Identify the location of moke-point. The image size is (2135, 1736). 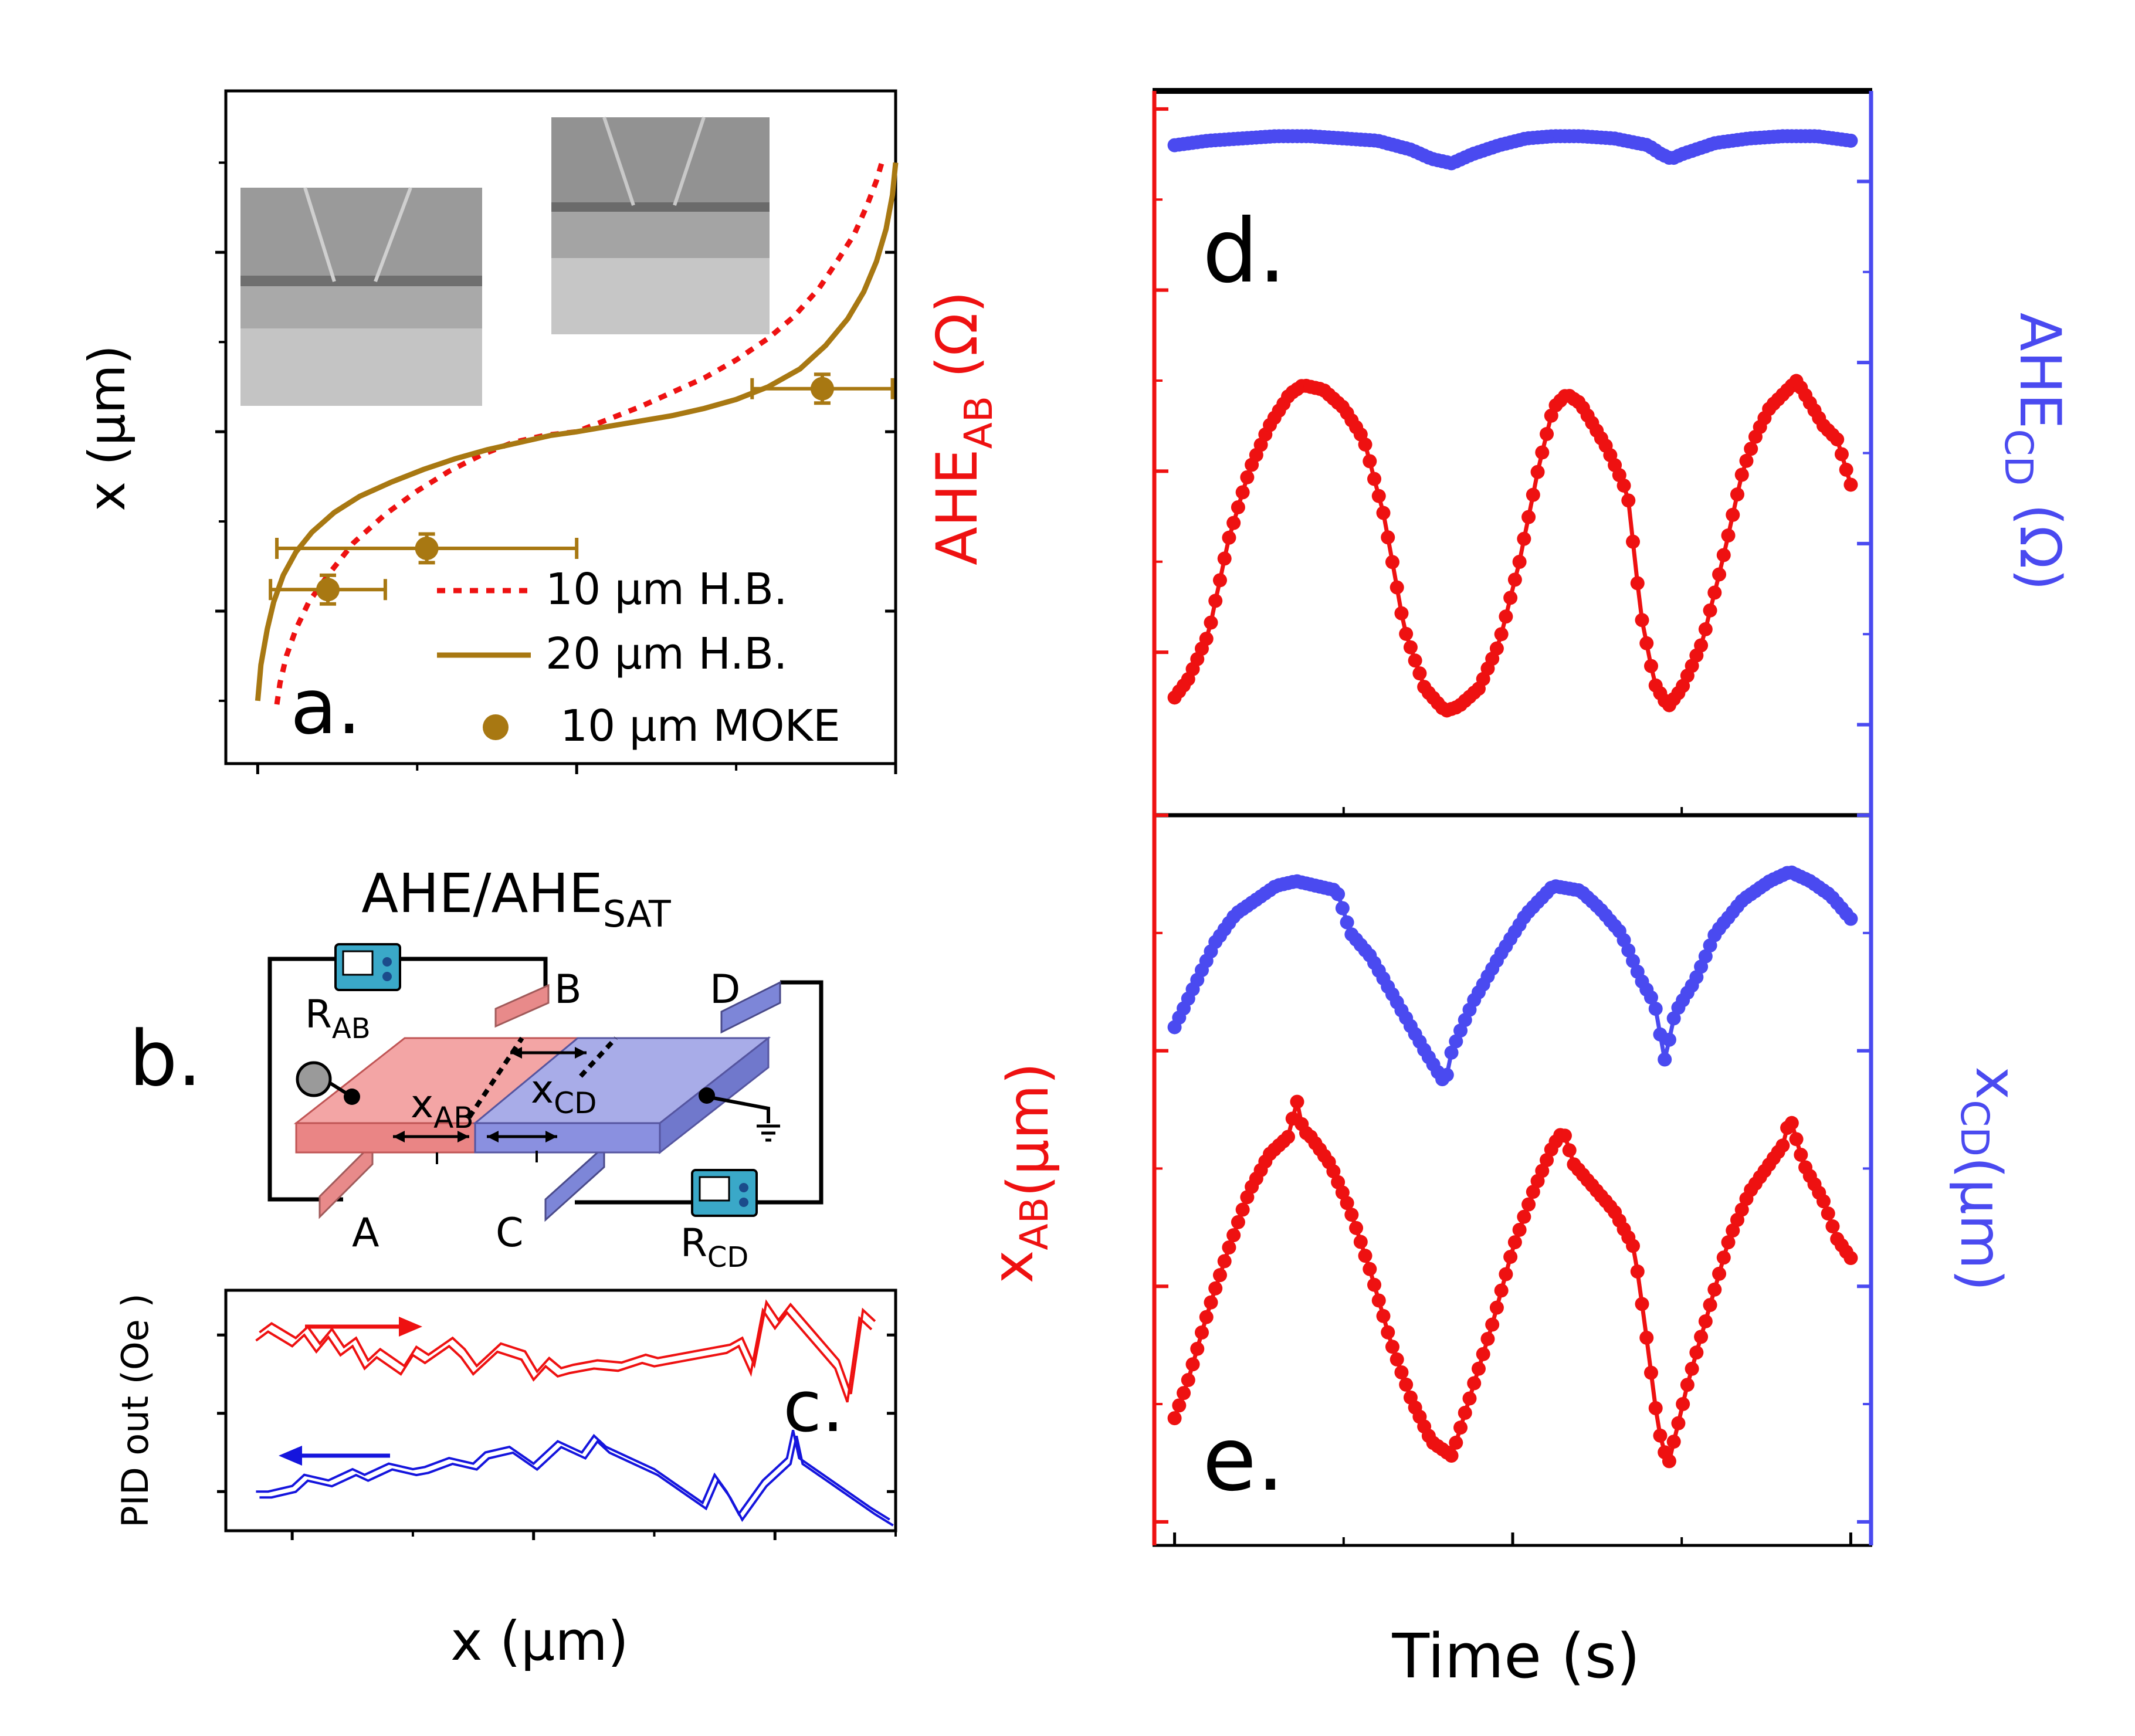
(427, 548).